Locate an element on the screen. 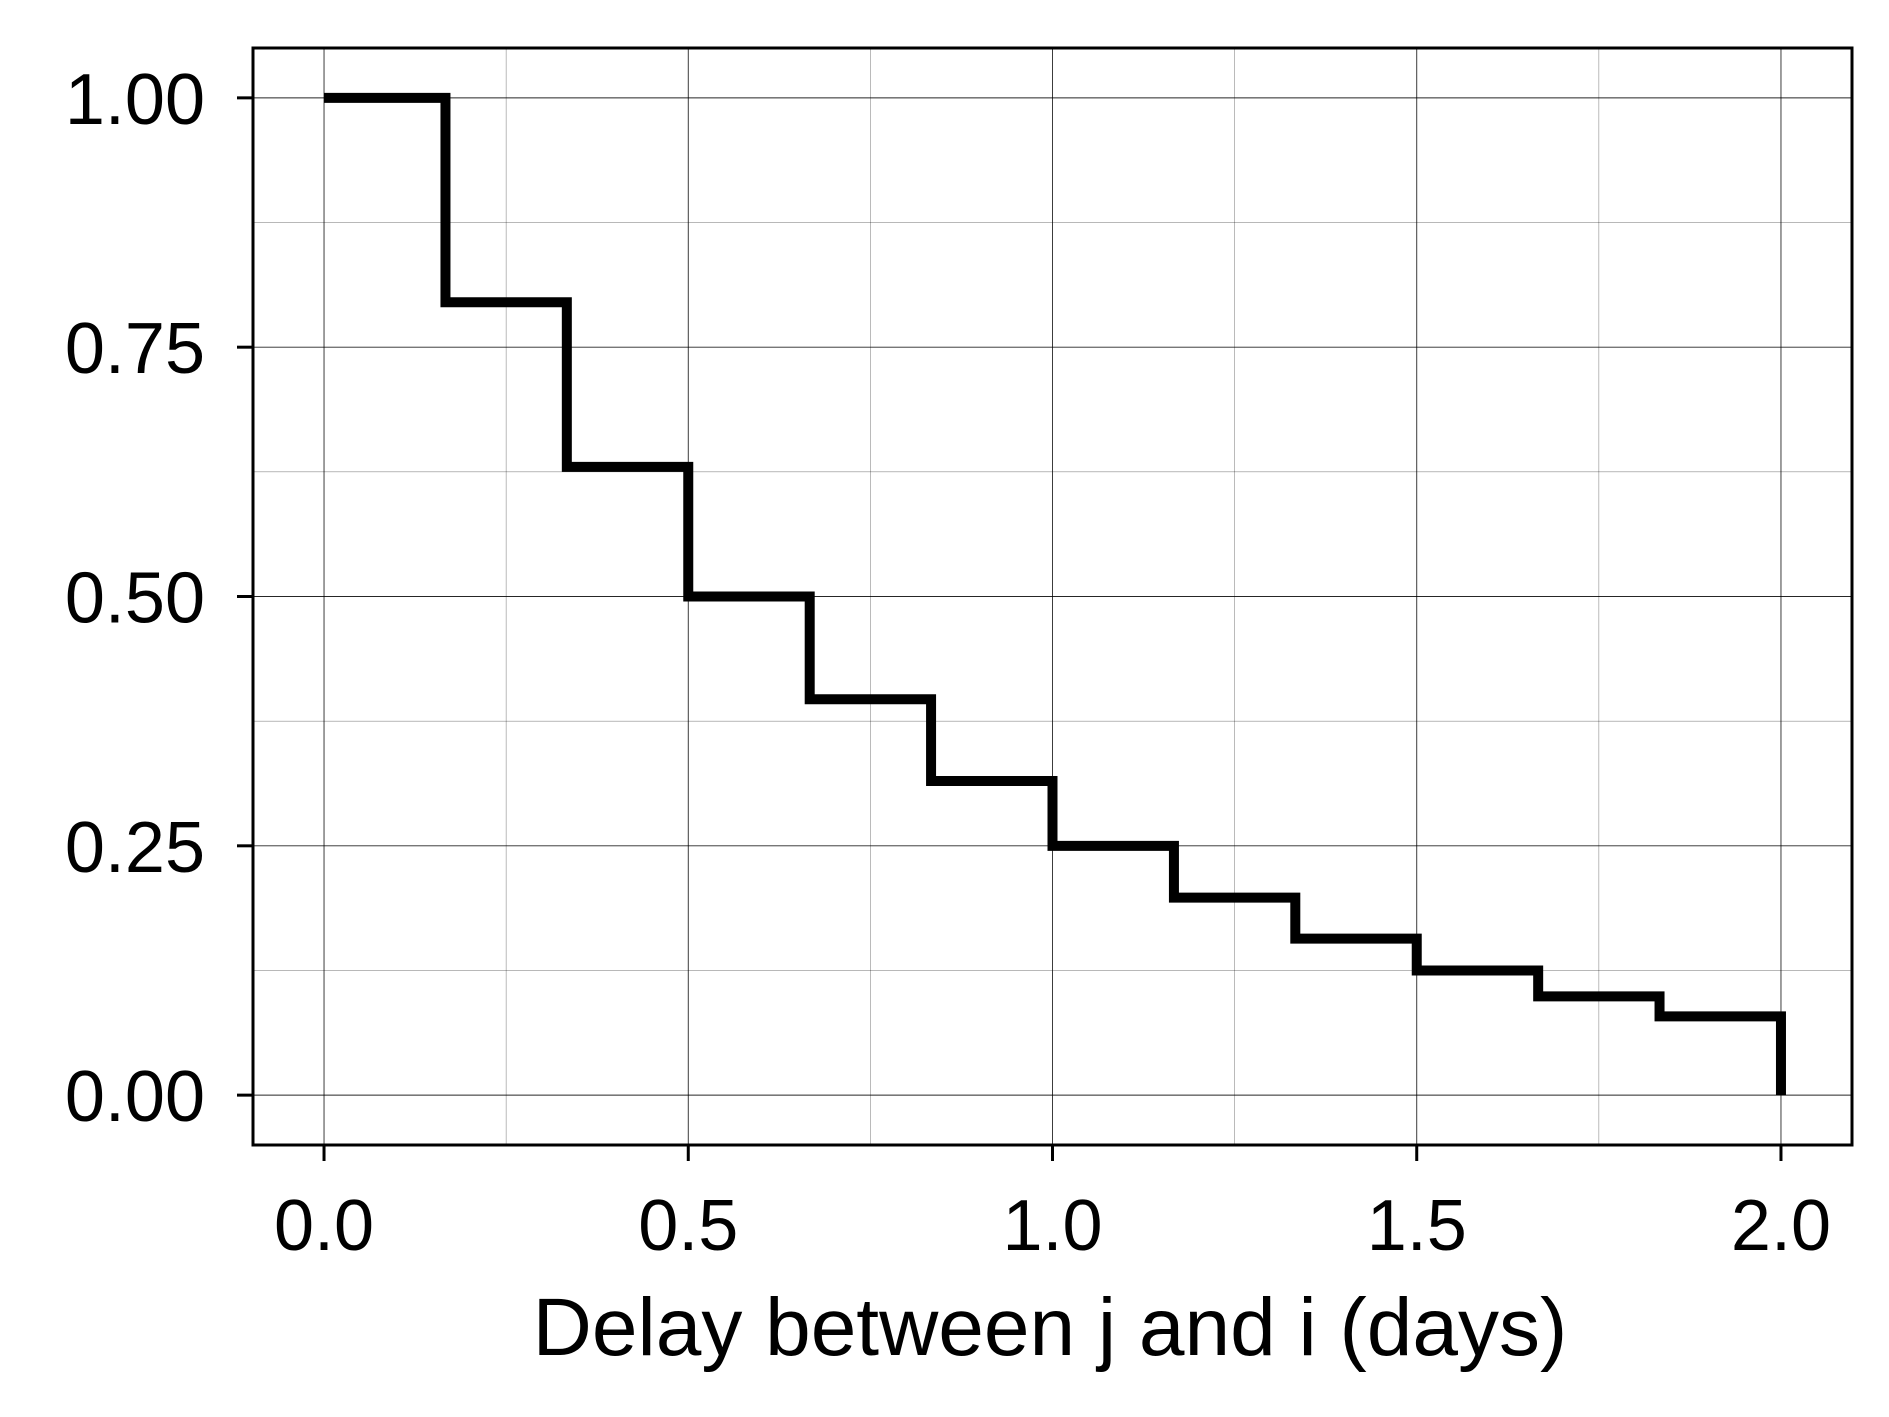  x-axis-ticks: 0.0 0.5 1.0 1.5 2.0 is located at coordinates (1052, 1205).